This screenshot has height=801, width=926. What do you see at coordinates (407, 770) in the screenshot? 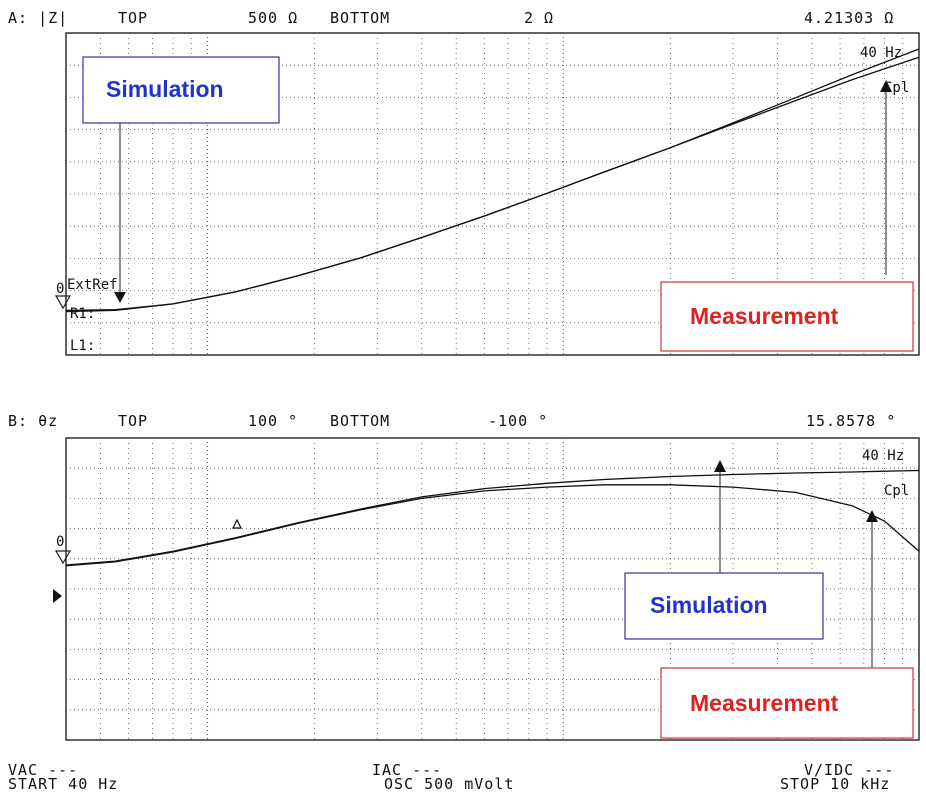
I see `footer-iac: IAC ---` at bounding box center [407, 770].